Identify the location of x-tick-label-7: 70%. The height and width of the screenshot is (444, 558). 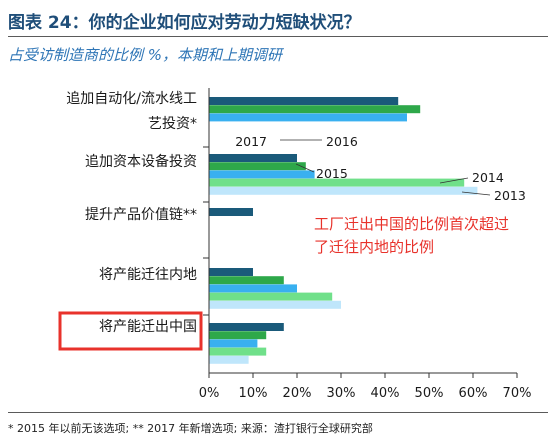
(517, 393).